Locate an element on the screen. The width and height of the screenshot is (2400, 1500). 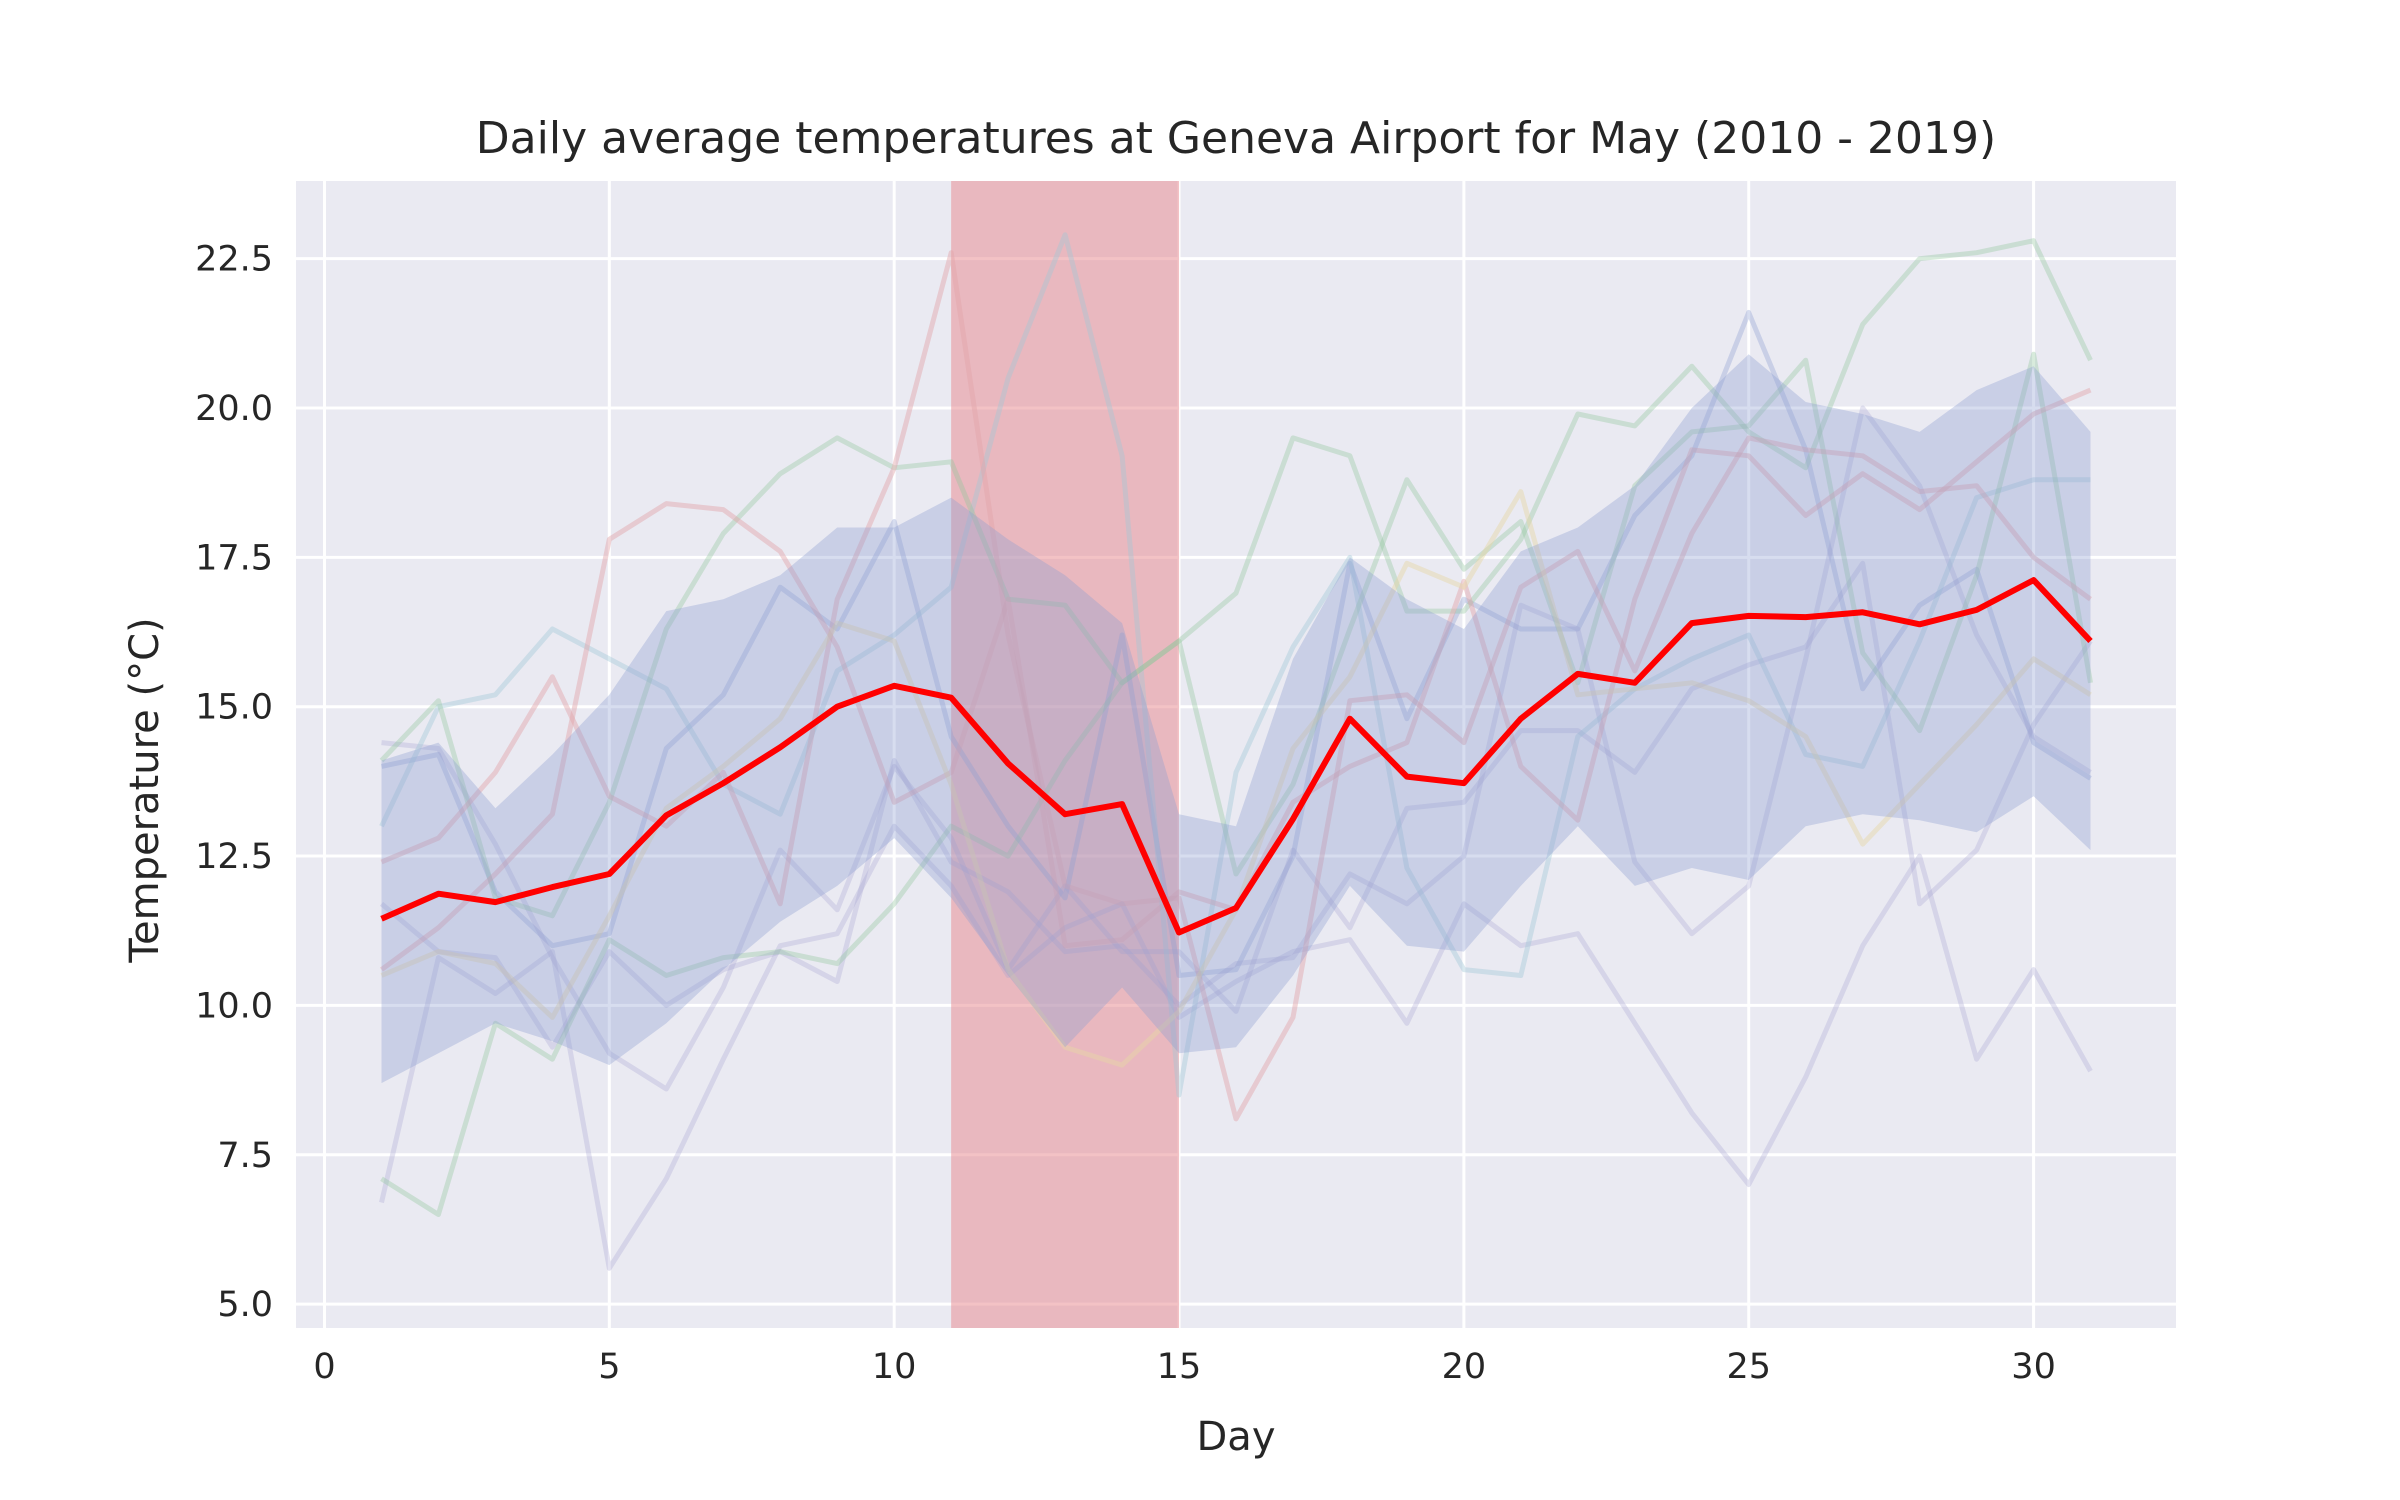
y-tick-label: 7.5 is located at coordinates (245, 1156).